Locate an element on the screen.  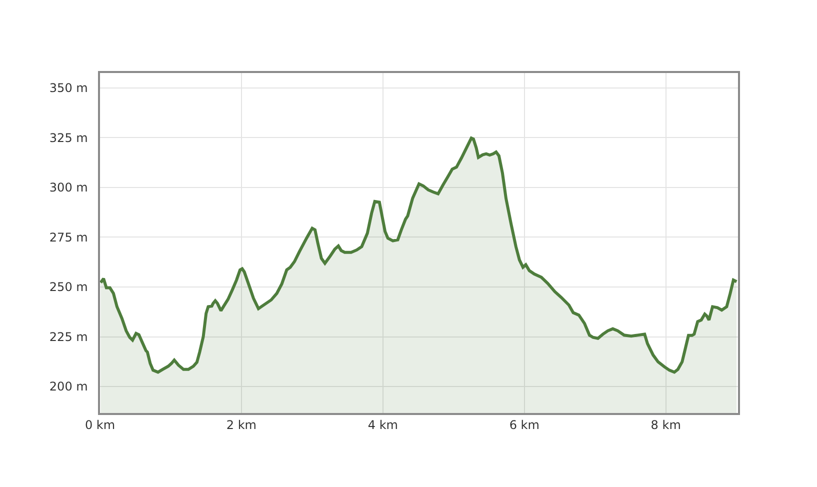
x-tick-label: 0 km is located at coordinates (100, 425).